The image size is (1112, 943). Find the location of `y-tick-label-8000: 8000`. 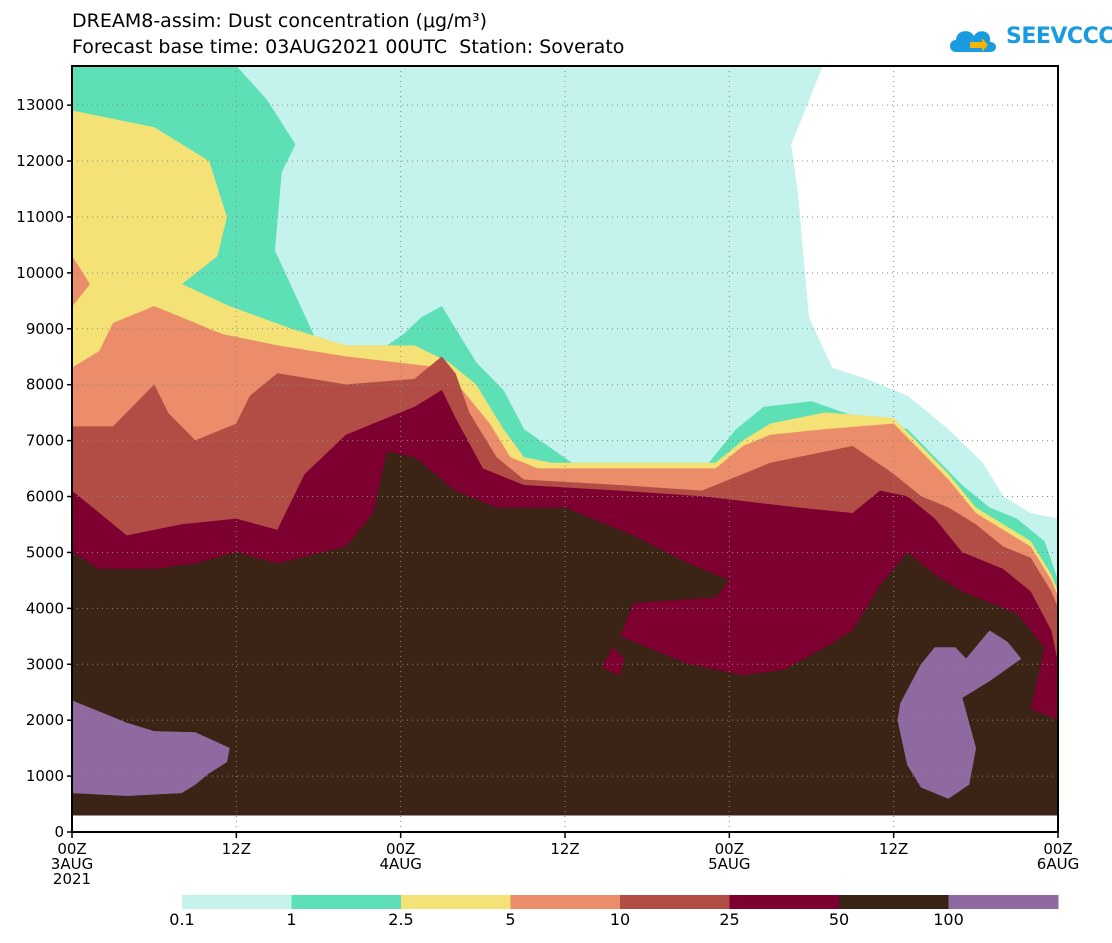

y-tick-label-8000: 8000 is located at coordinates (45, 385).